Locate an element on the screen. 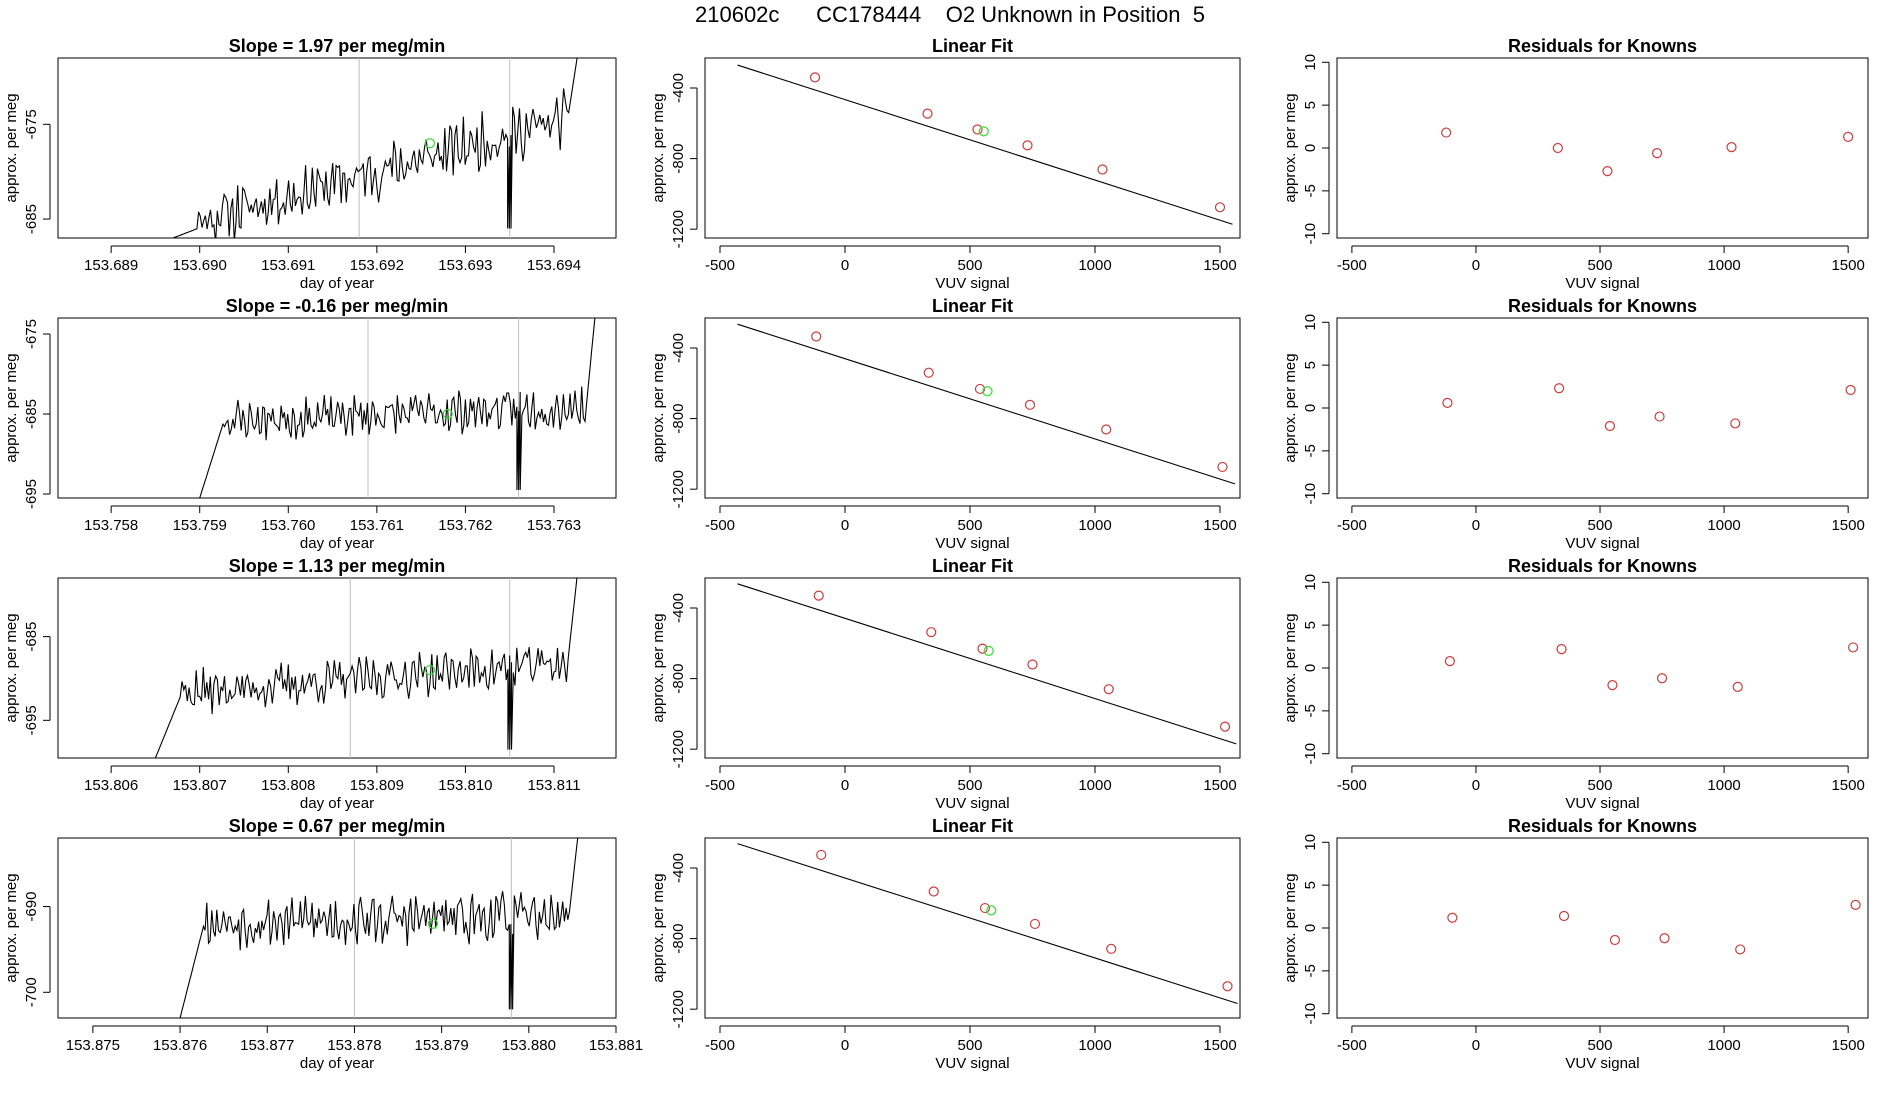 This screenshot has width=1900, height=1100. y-tick-label: 0 is located at coordinates (1310, 148).